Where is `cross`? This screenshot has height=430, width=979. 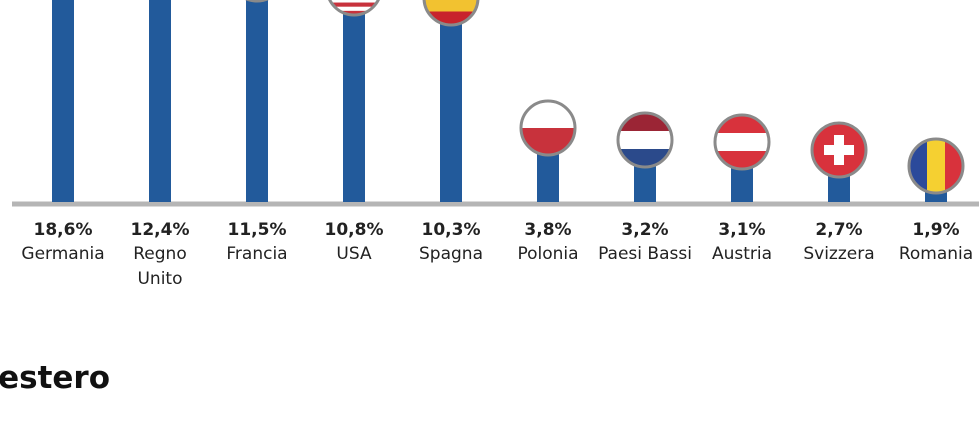 cross is located at coordinates (839, 150).